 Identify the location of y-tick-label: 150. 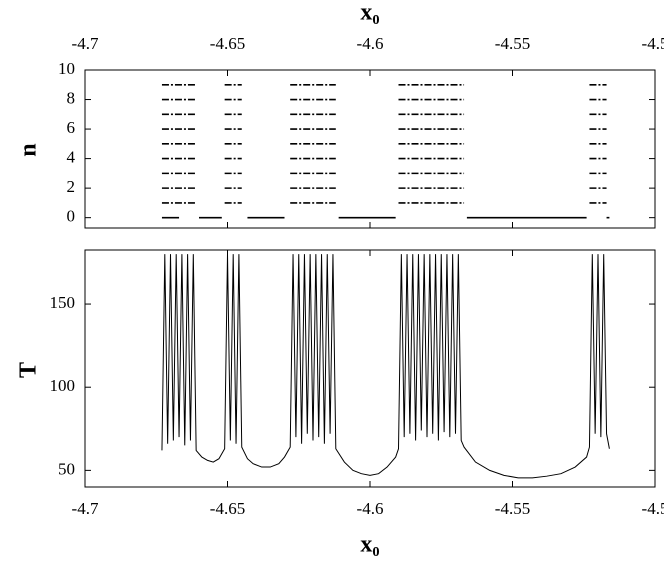
(63, 302).